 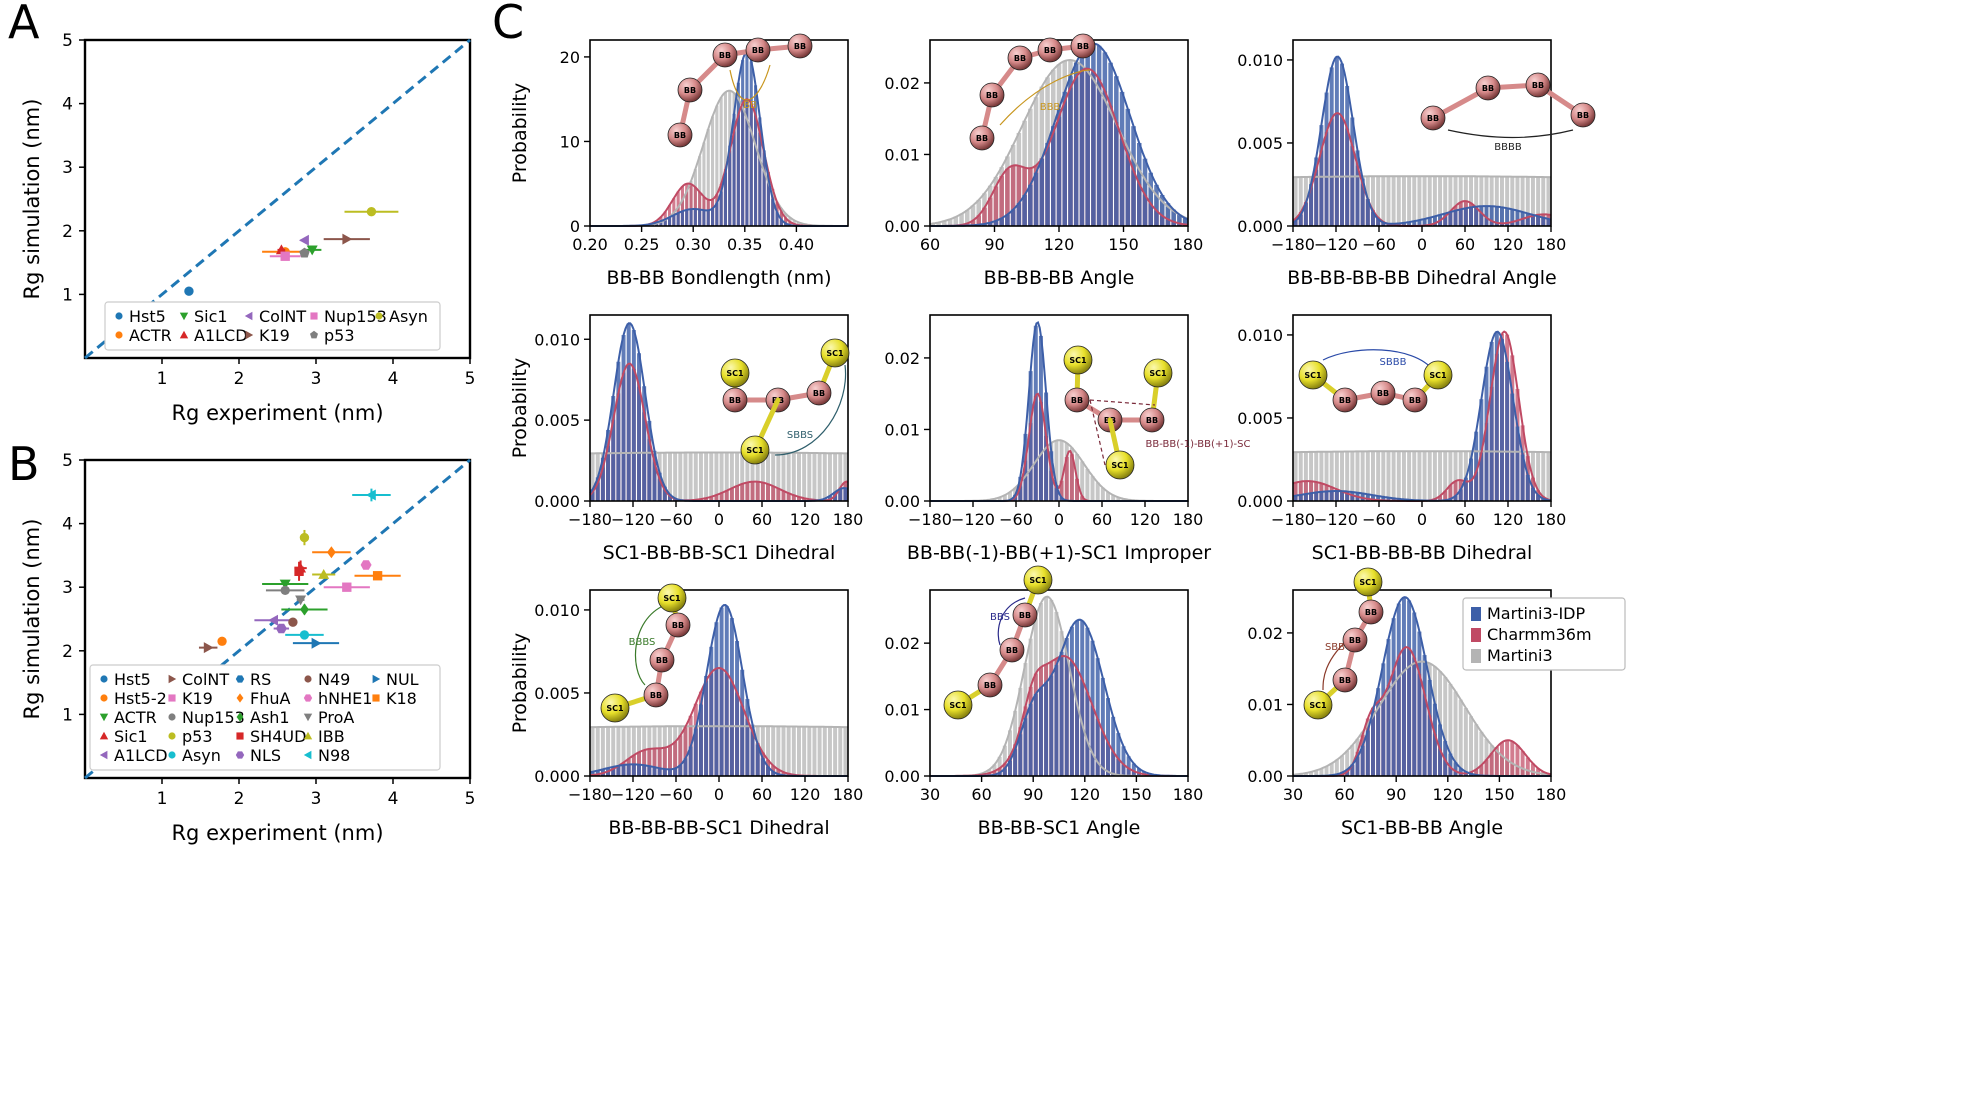 I want to click on panel-c-curve-martini3, so click(x=719, y=158).